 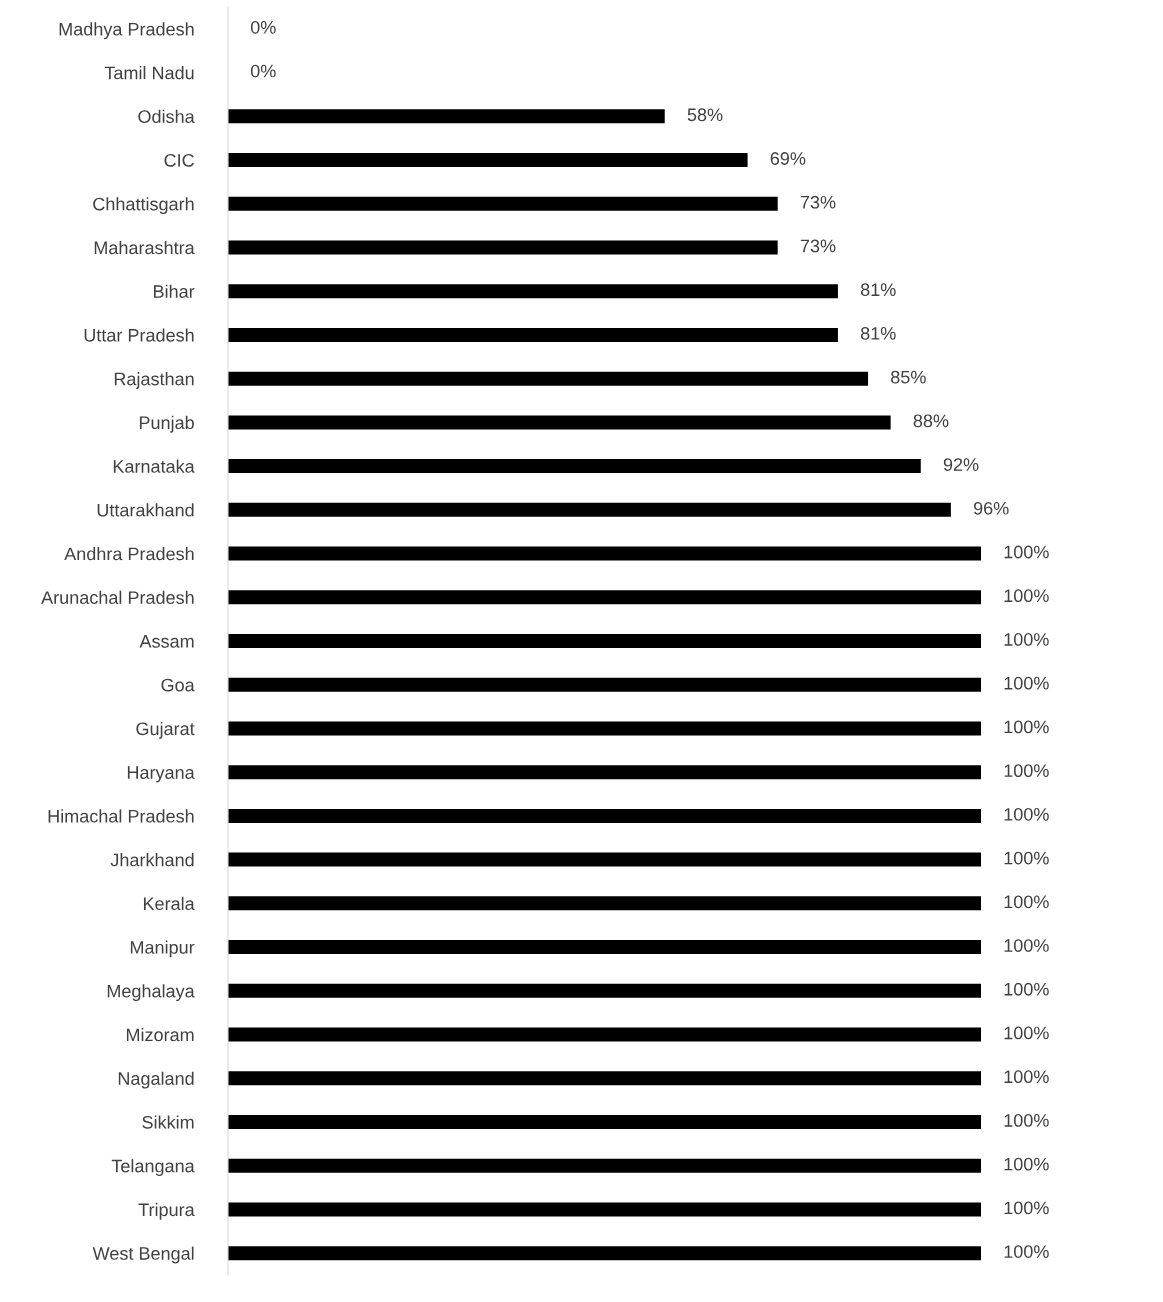 I want to click on y-tick-label: Arunachal Pradesh, so click(x=117, y=597).